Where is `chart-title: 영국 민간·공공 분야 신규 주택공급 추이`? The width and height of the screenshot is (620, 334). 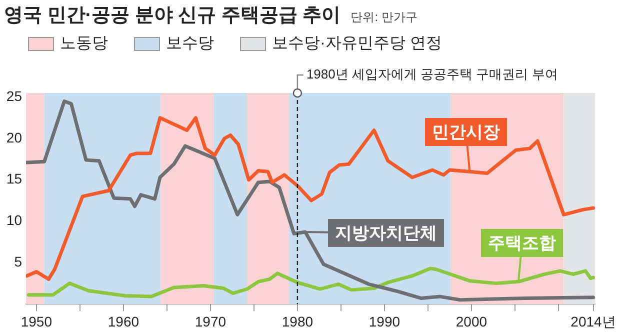
chart-title: 영국 민간·공공 분야 신규 주택공급 추이 is located at coordinates (172, 16).